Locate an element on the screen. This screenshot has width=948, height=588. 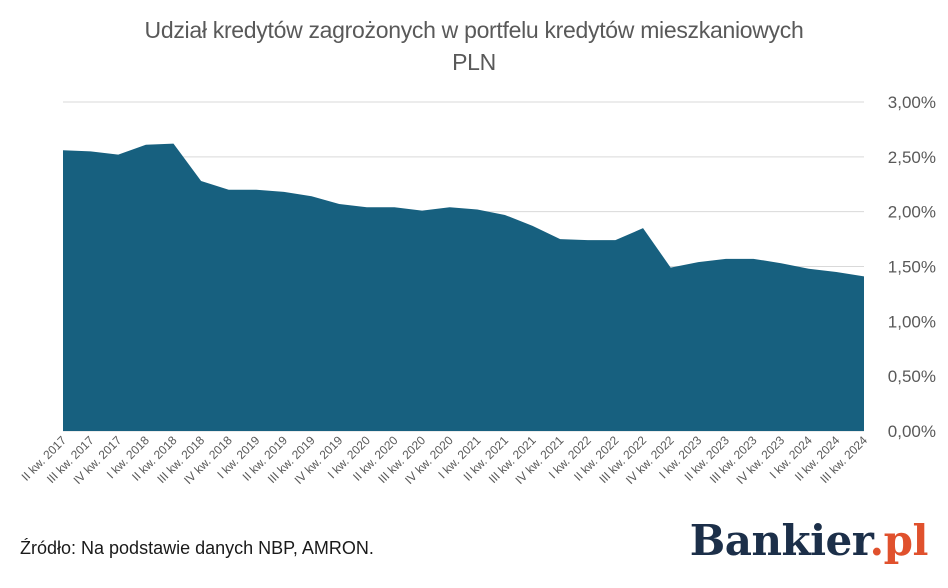
y-tick-label: 2,50% is located at coordinates (912, 157).